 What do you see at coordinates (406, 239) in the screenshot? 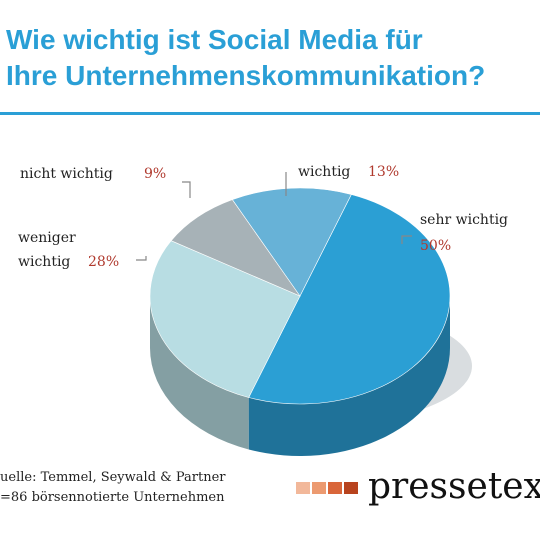
I see `leader-sehr-wichtig` at bounding box center [406, 239].